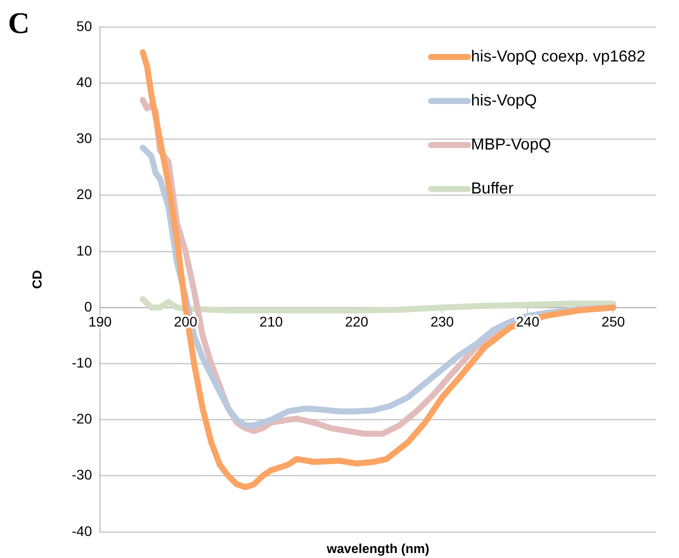 The width and height of the screenshot is (679, 558). Describe the element at coordinates (82, 530) in the screenshot. I see `y-tick-label: -40` at that location.